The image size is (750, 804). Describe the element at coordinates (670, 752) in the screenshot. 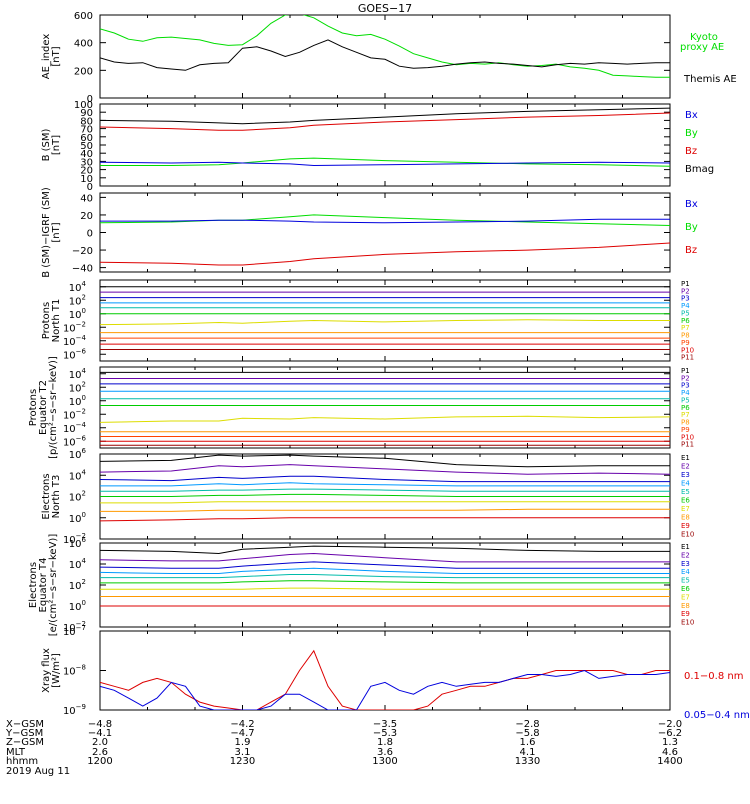

I see `x-axis-value: 4.6` at that location.